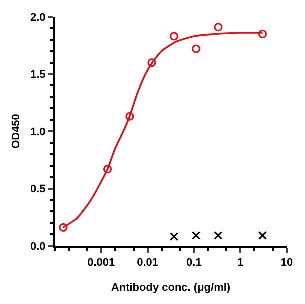  Describe the element at coordinates (38, 75) in the screenshot. I see `y-tick-label: 1.5` at that location.